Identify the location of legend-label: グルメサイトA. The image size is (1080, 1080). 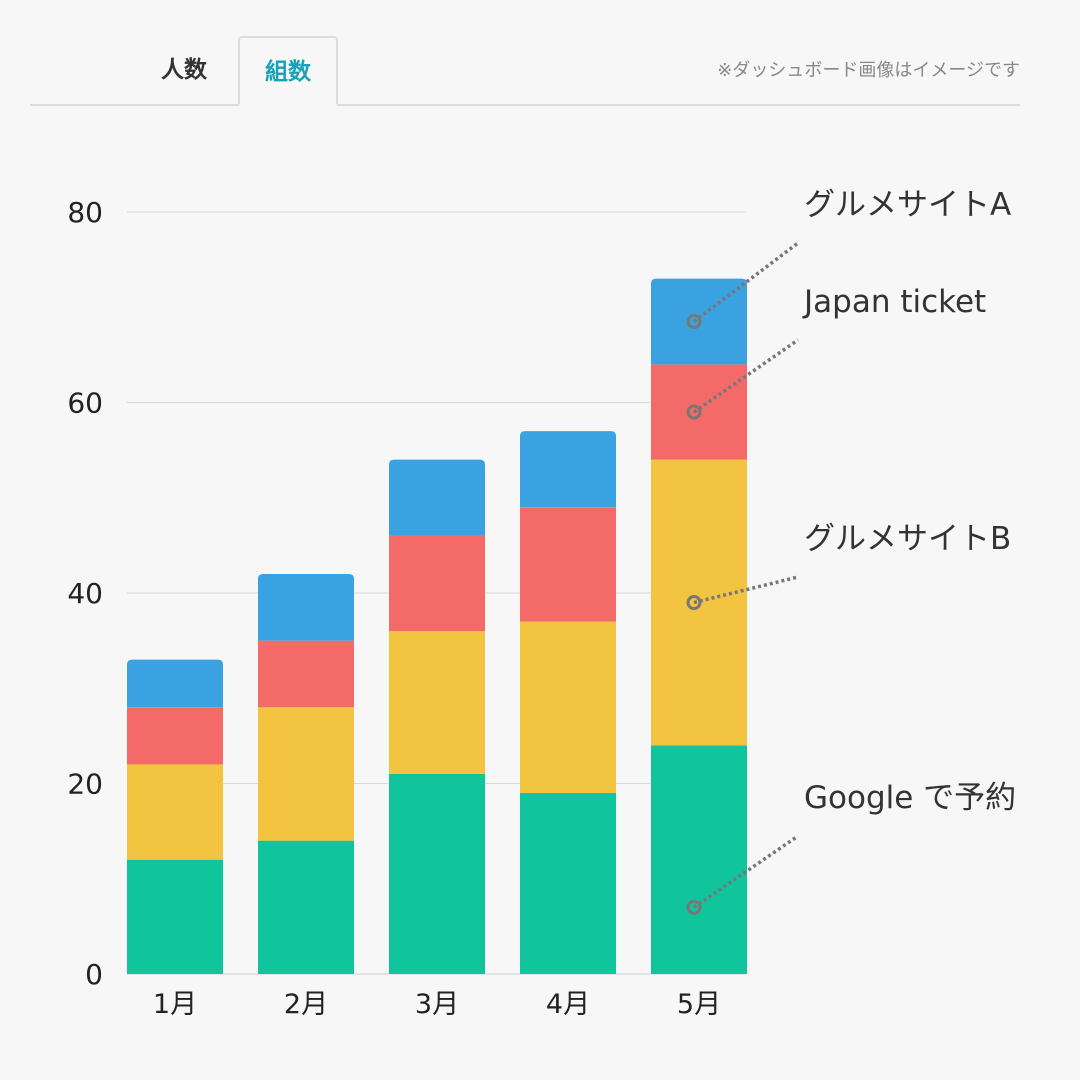
(907, 205).